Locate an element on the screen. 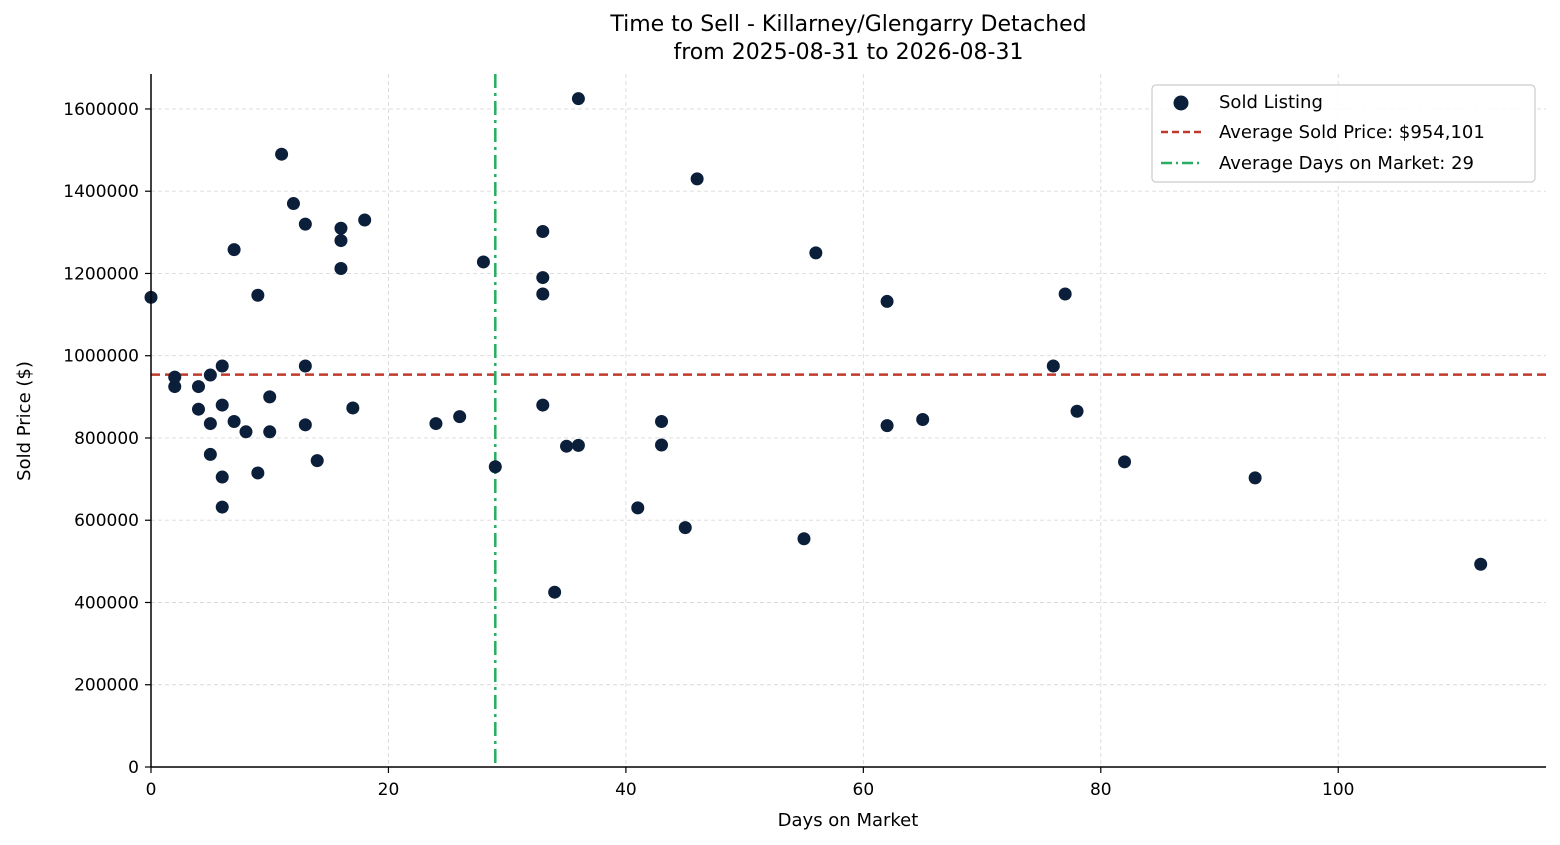  y-tick-label: 800000 is located at coordinates (106, 439).